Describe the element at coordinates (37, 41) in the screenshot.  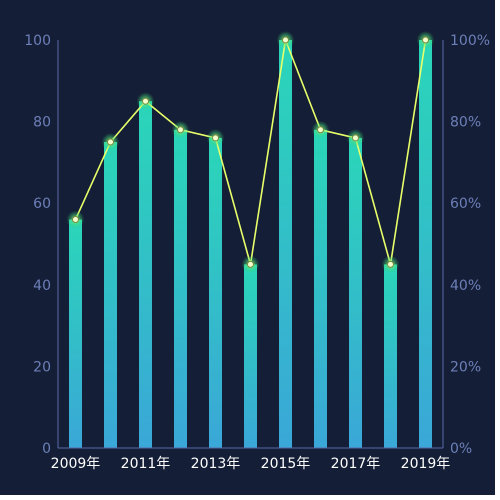
I see `y-tick-label: 100` at that location.